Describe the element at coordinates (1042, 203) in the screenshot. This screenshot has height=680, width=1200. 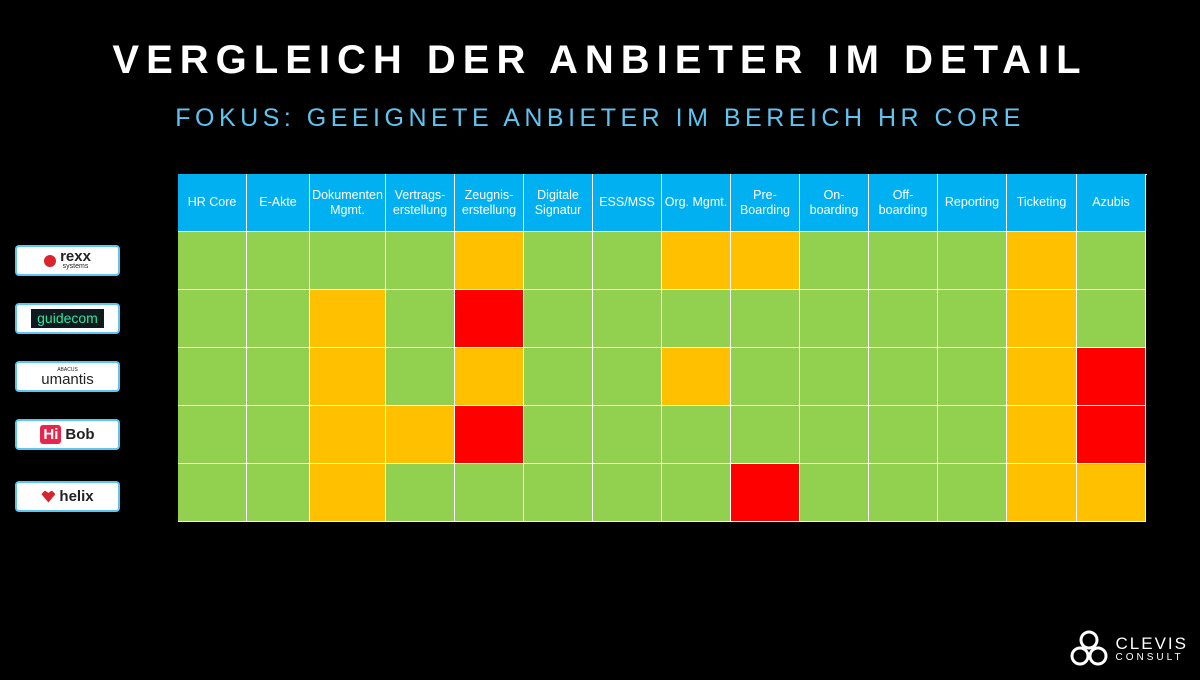
I see `column-header: Ticketing` at that location.